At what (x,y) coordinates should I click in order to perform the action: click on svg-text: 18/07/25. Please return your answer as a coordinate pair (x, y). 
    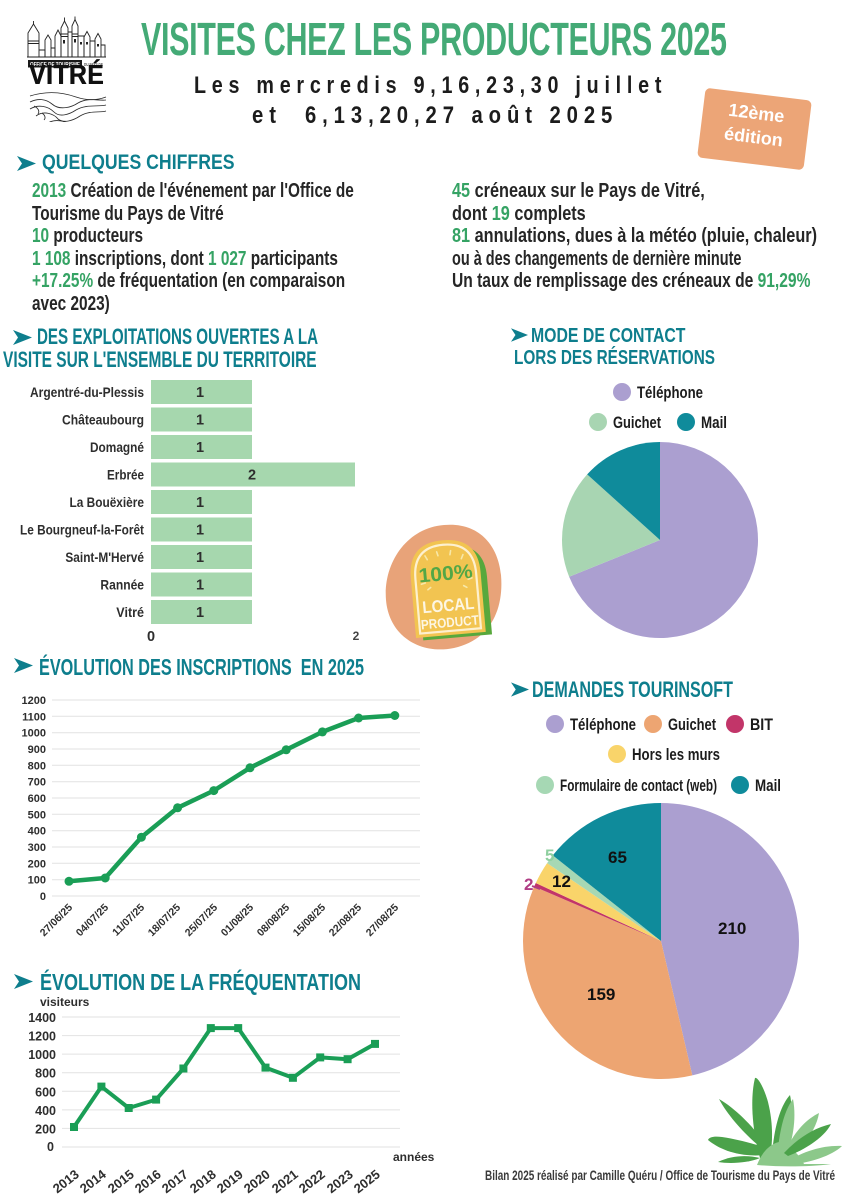
    Looking at the image, I should click on (164, 920).